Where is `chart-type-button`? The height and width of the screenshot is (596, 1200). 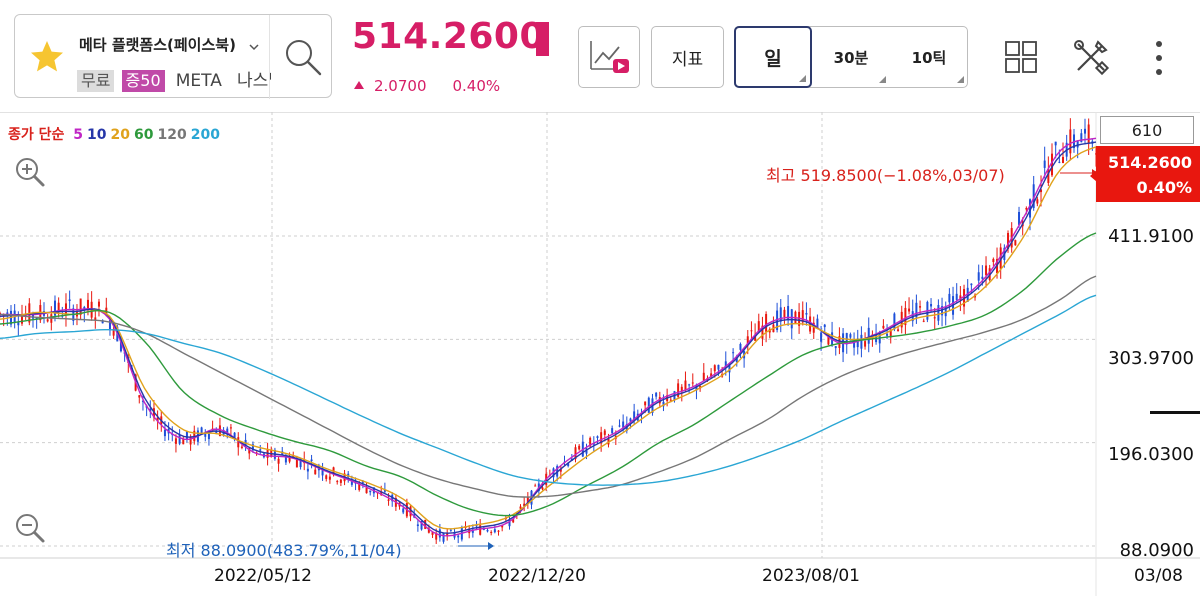 chart-type-button is located at coordinates (609, 57).